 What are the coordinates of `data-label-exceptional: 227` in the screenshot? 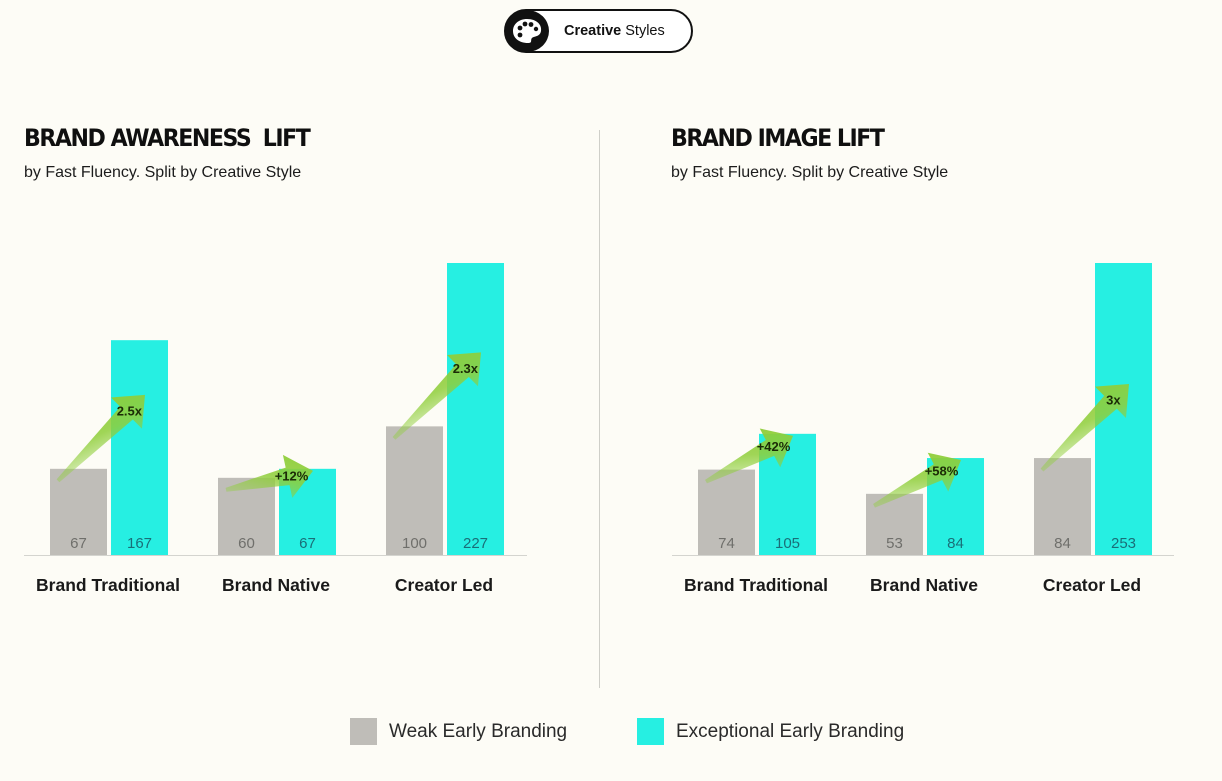 It's located at (475, 543).